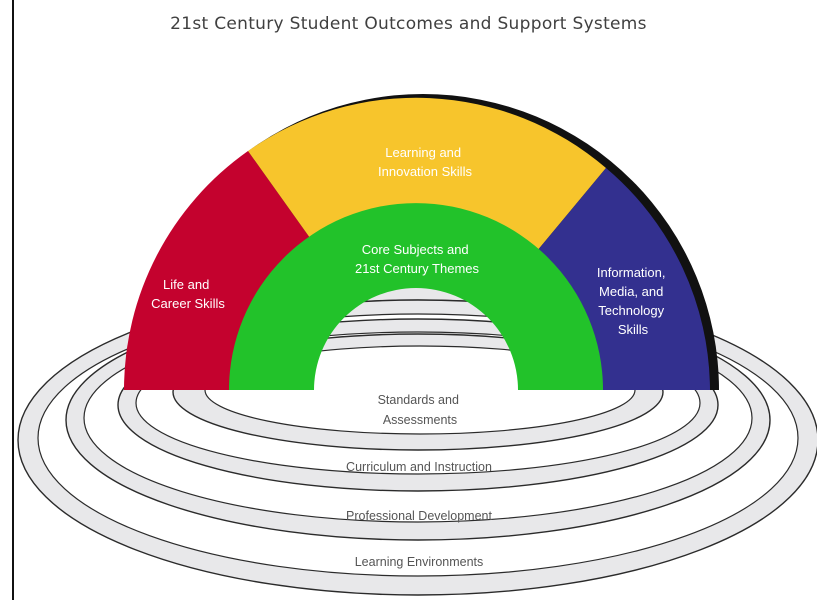 Image resolution: width=817 pixels, height=600 pixels. I want to click on label-professional-development: Professional Development, so click(419, 516).